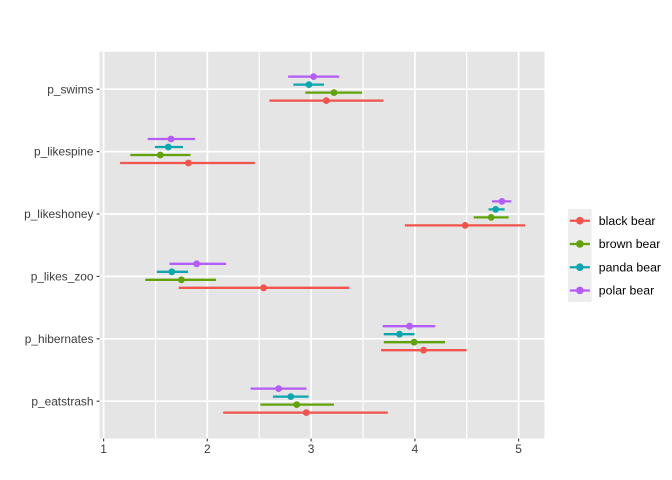 The width and height of the screenshot is (672, 480). Describe the element at coordinates (62, 277) in the screenshot. I see `svg-text: p_likes_zoo` at that location.